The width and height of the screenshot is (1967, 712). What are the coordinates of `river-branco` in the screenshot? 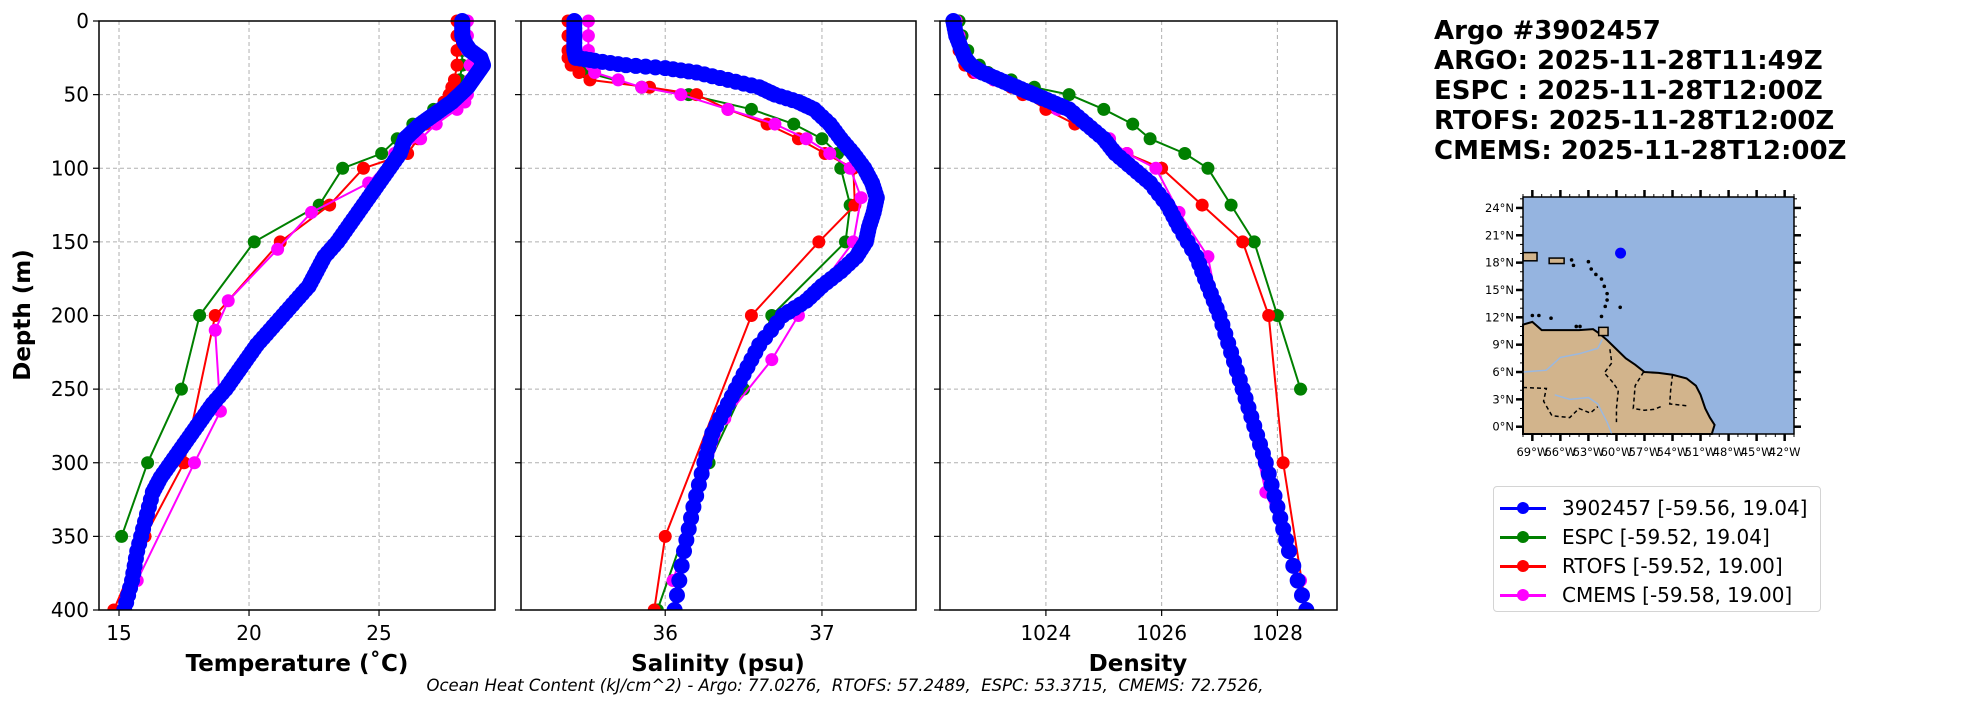 It's located at (1583, 414).